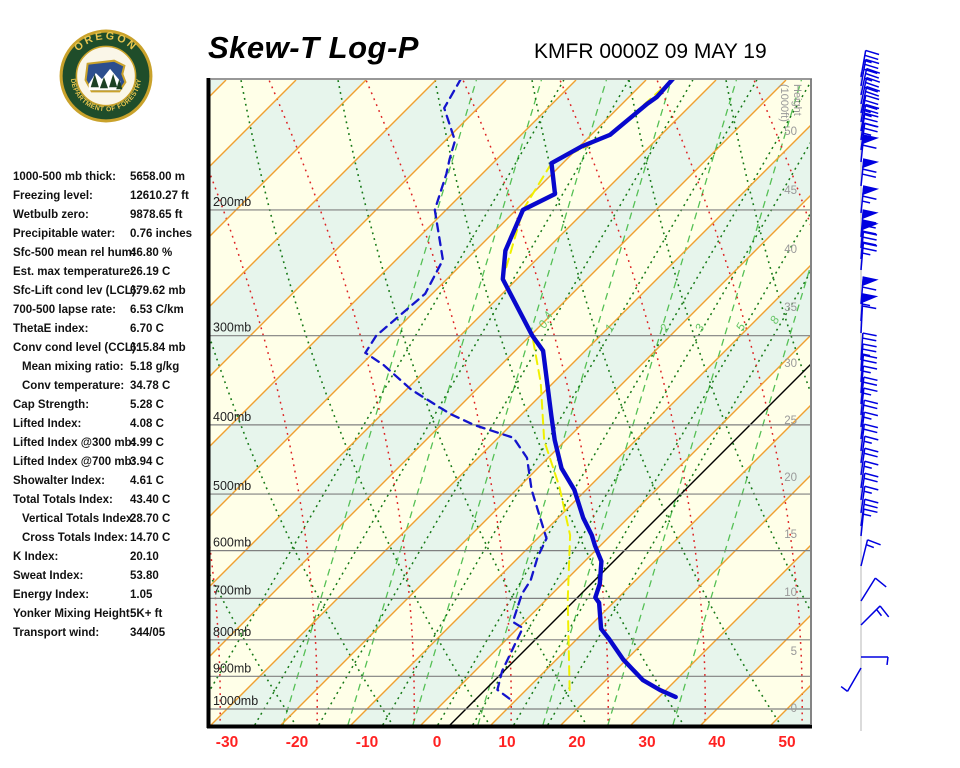 The image size is (960, 768). What do you see at coordinates (794, 709) in the screenshot?
I see `height-label: 0` at bounding box center [794, 709].